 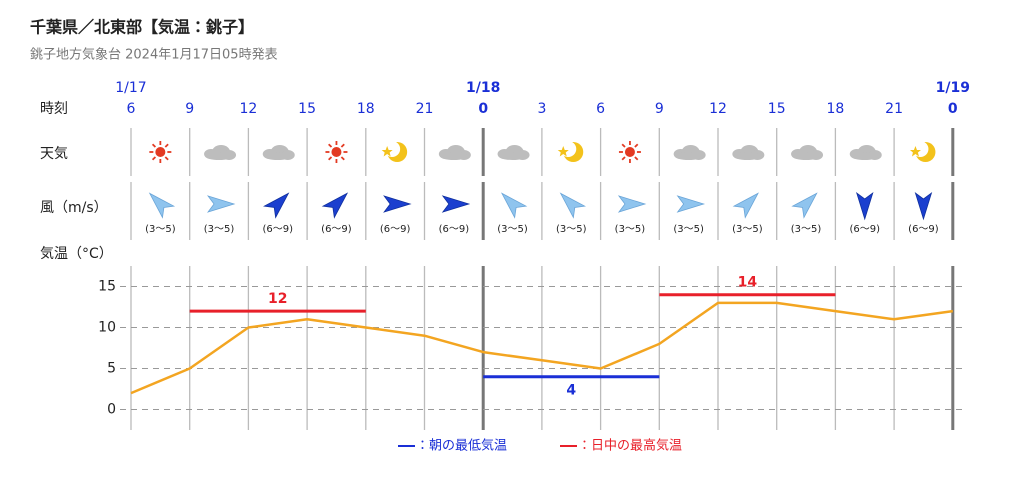 I want to click on row-label: 時刻, so click(x=54, y=109).